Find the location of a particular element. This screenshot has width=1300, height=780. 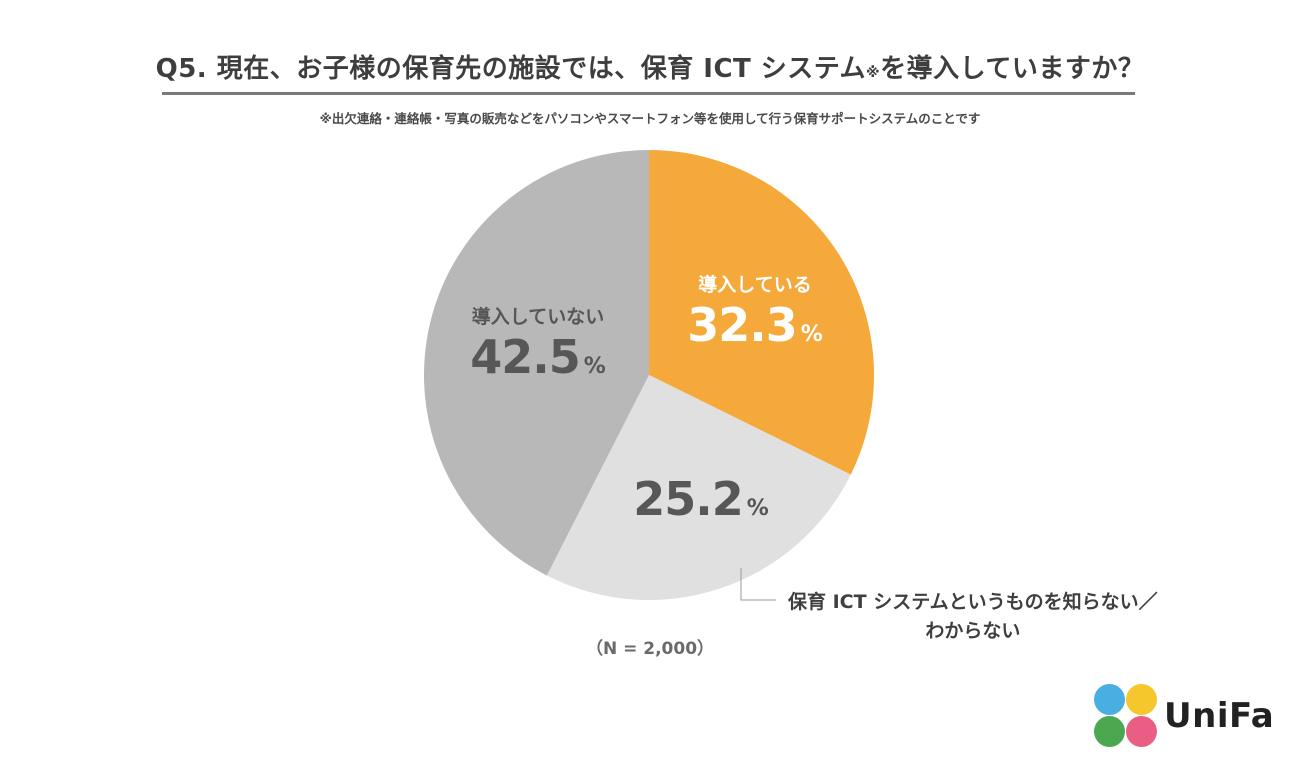

slice-name-installed: 導入している is located at coordinates (755, 285).